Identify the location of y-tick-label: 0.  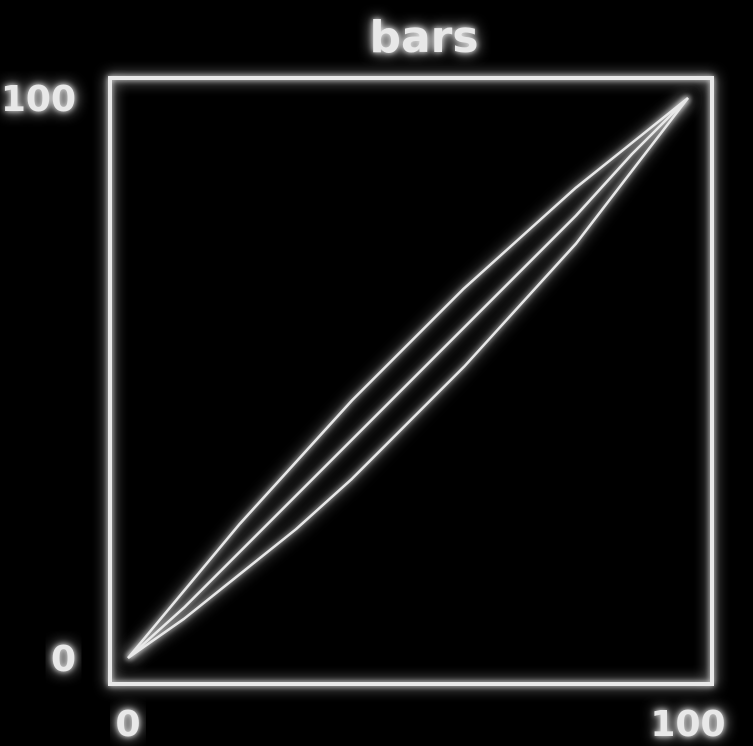
(63, 659).